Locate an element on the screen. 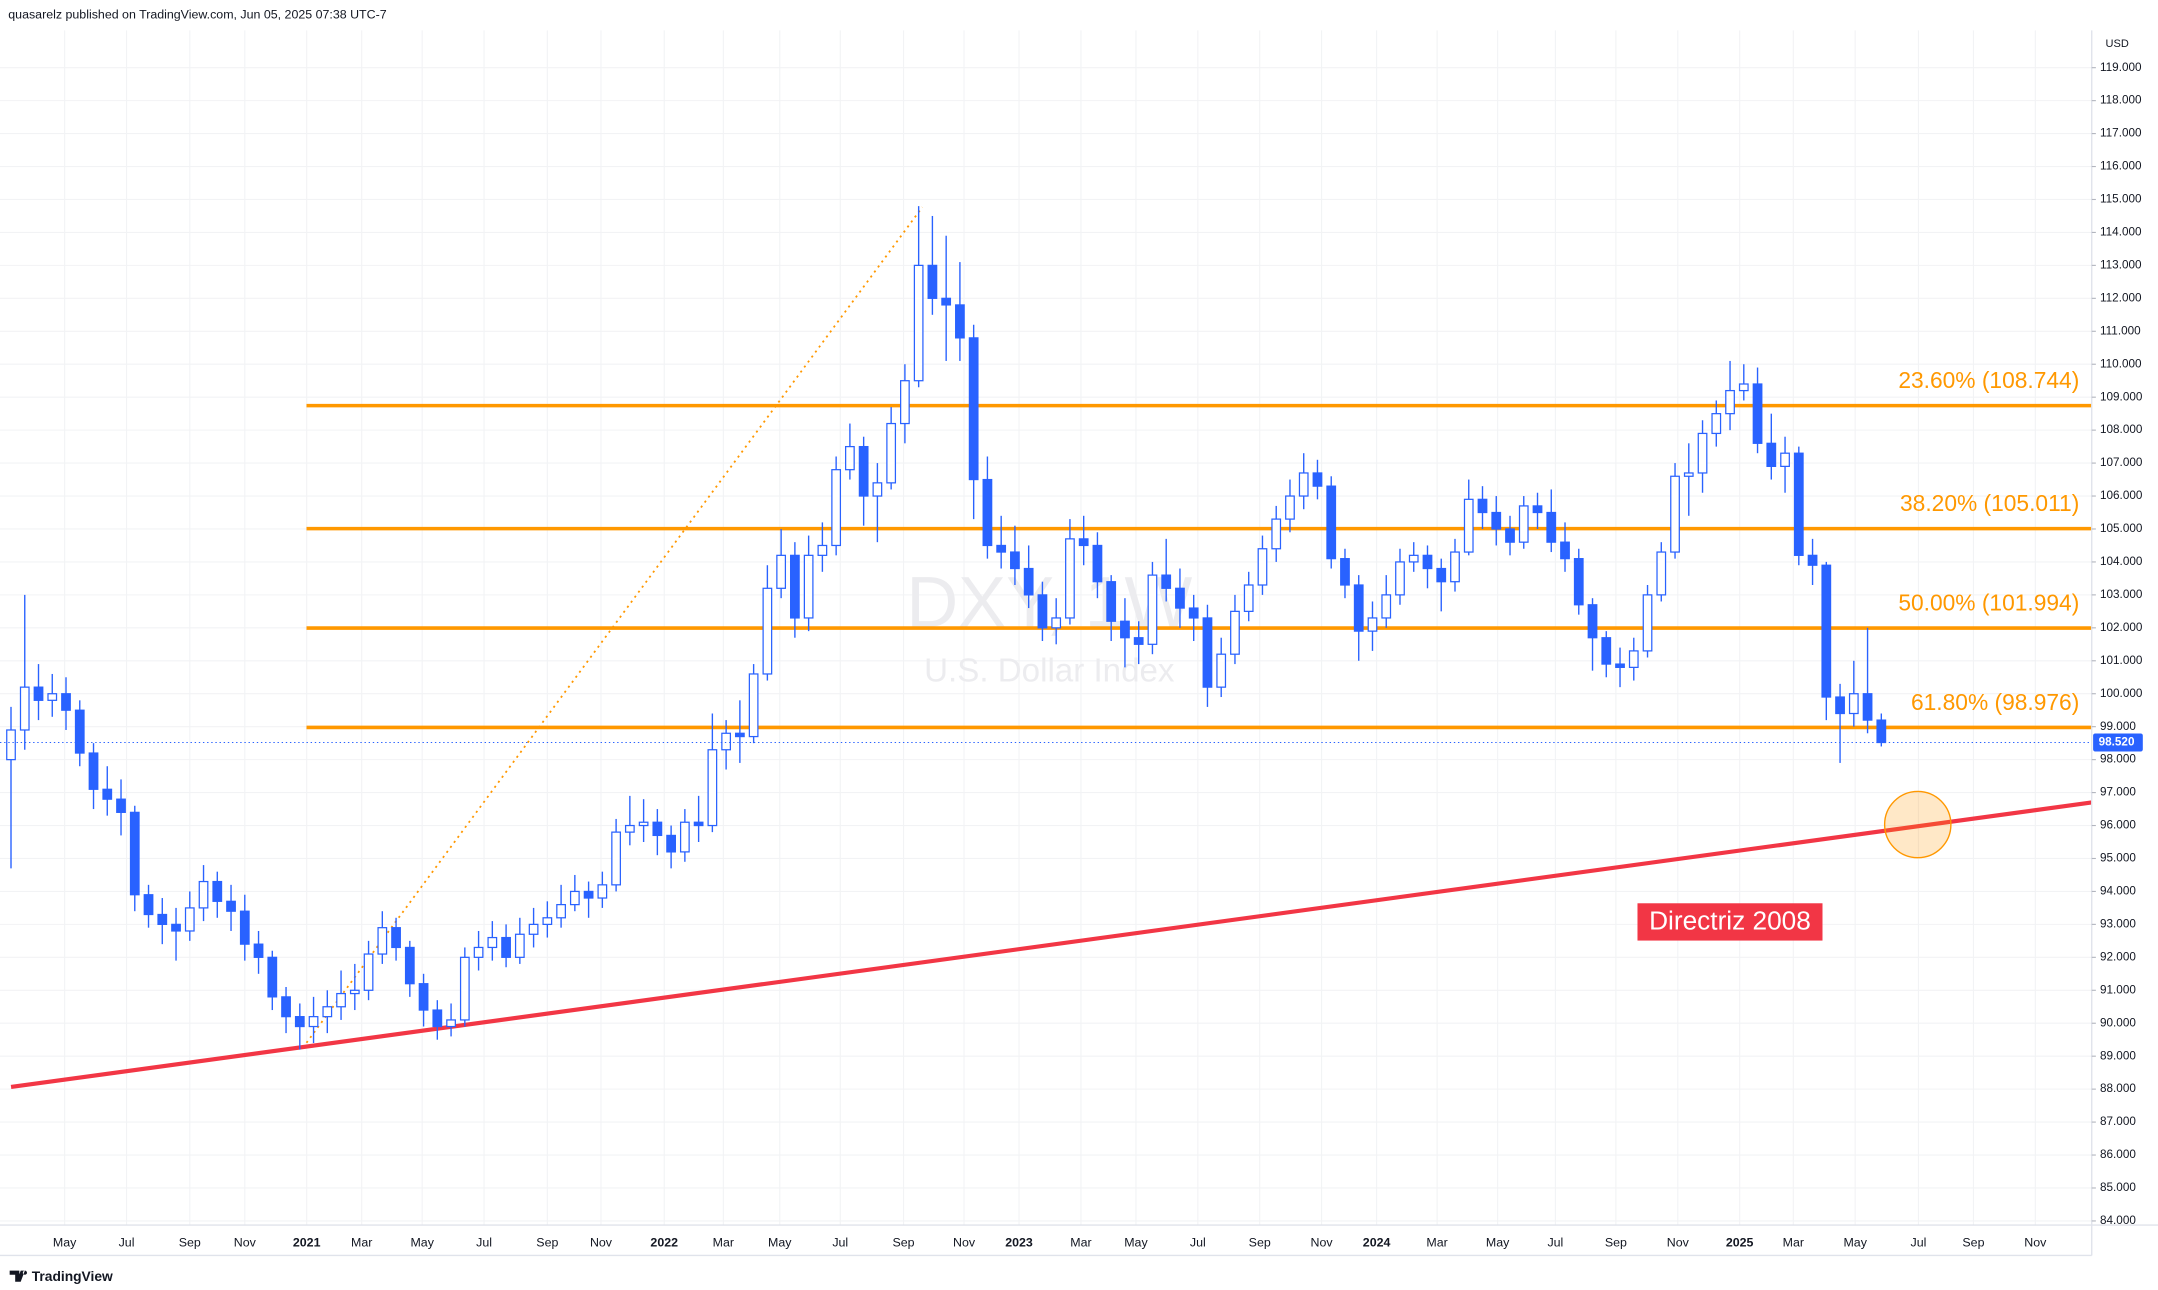  y-tick-label: 84.000 is located at coordinates (2118, 1220).